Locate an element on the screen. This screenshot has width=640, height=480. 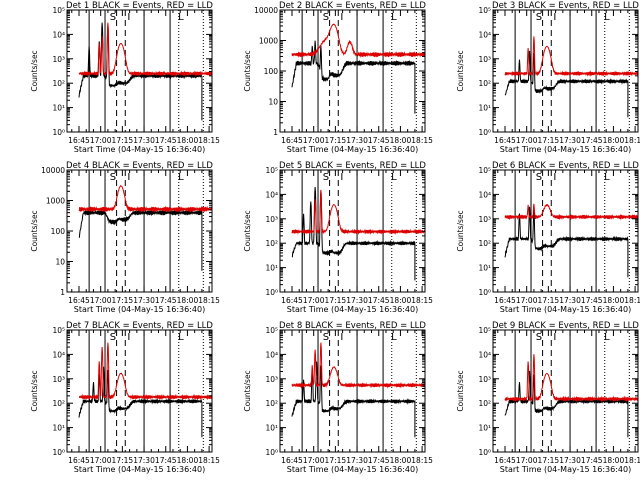
y-tick-label: 10² is located at coordinates (271, 403).